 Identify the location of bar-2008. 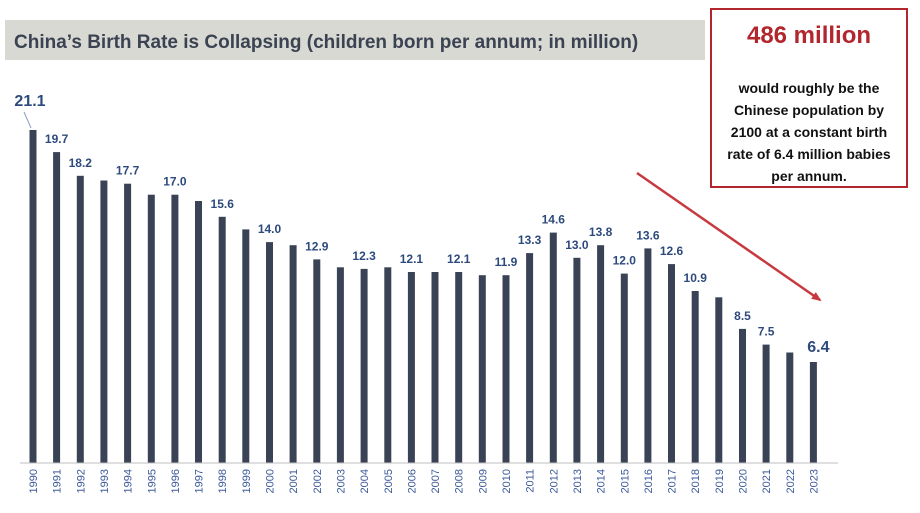
(459, 367).